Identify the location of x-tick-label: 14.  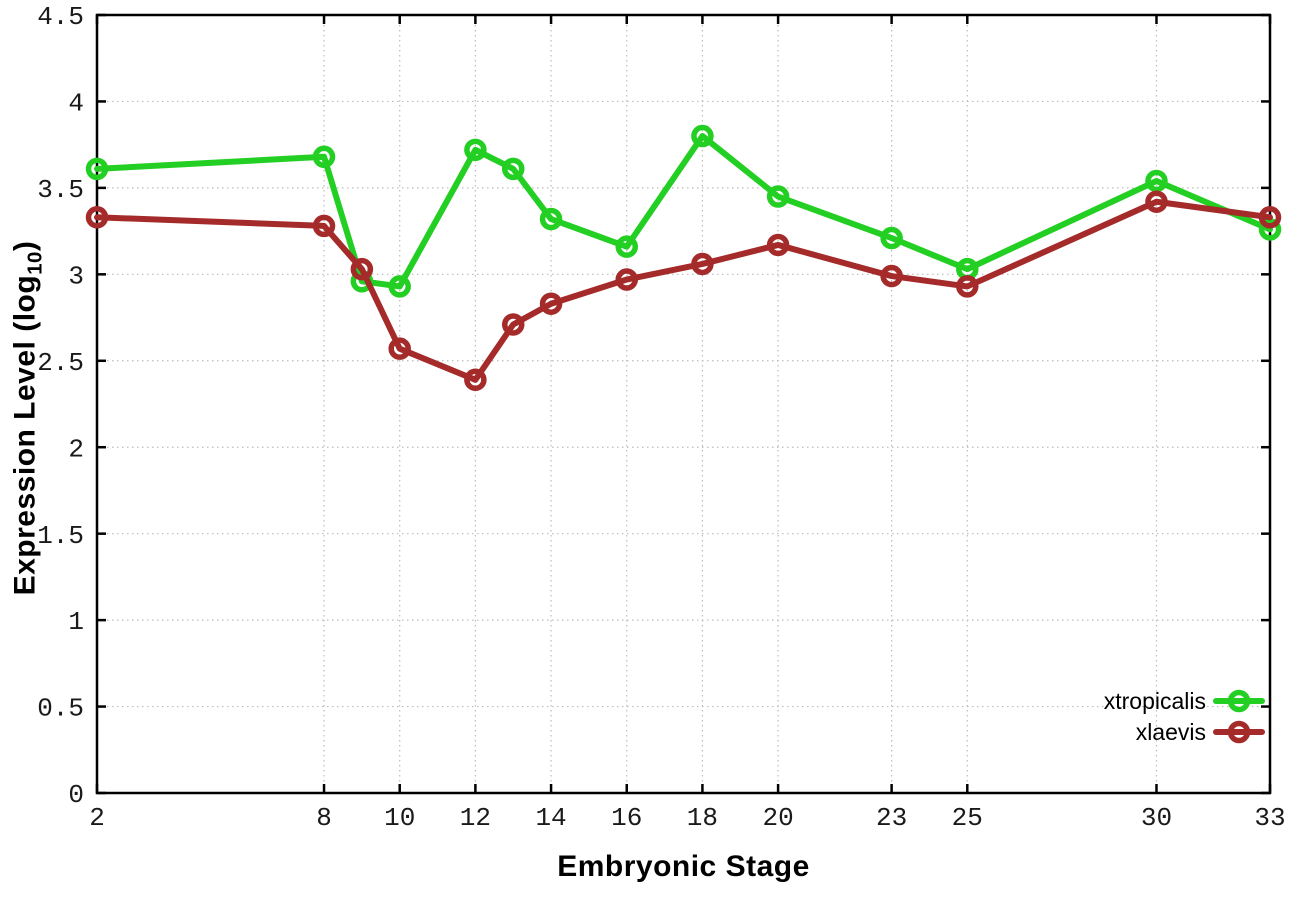
(550, 818).